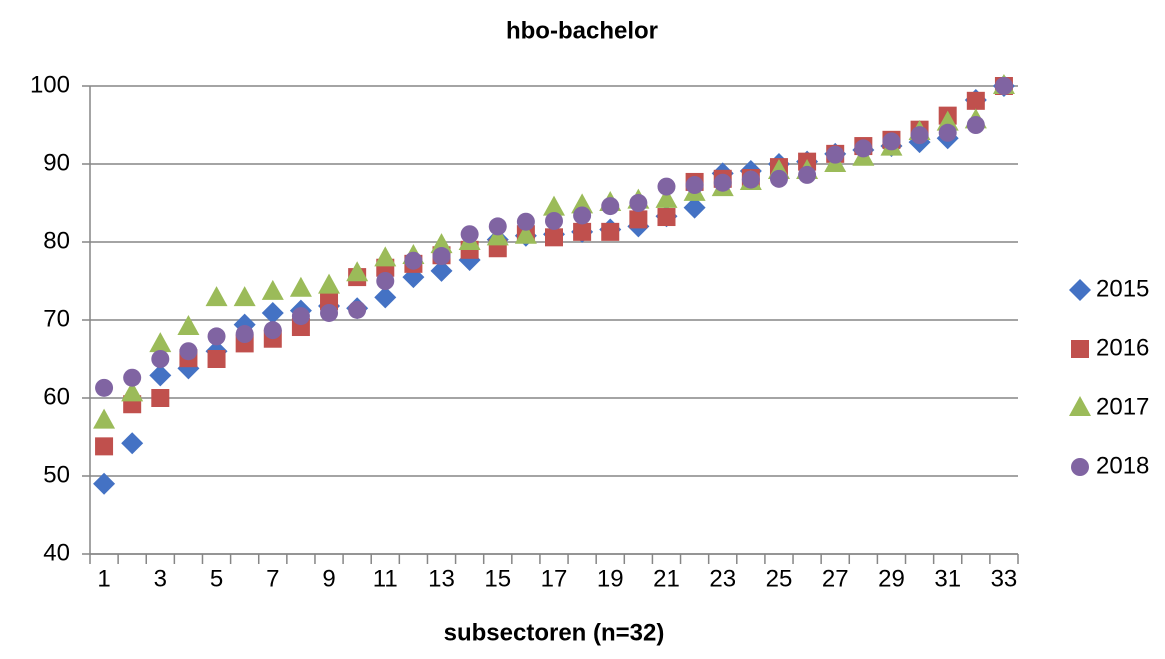 Image resolution: width=1165 pixels, height=659 pixels. I want to click on legend-label: 2016, so click(1122, 347).